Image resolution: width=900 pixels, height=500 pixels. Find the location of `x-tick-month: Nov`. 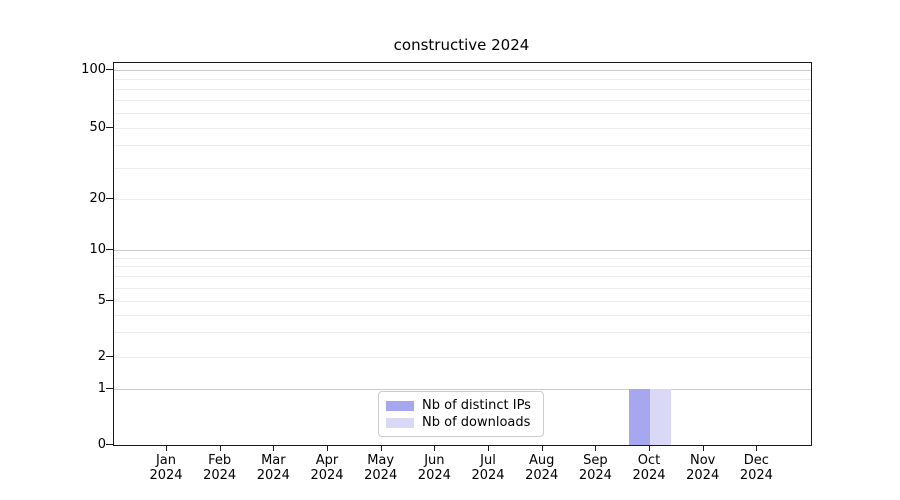

x-tick-month: Nov is located at coordinates (703, 460).